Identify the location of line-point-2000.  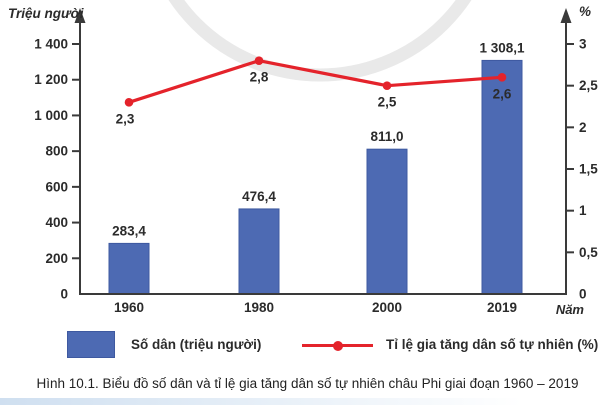
(387, 85).